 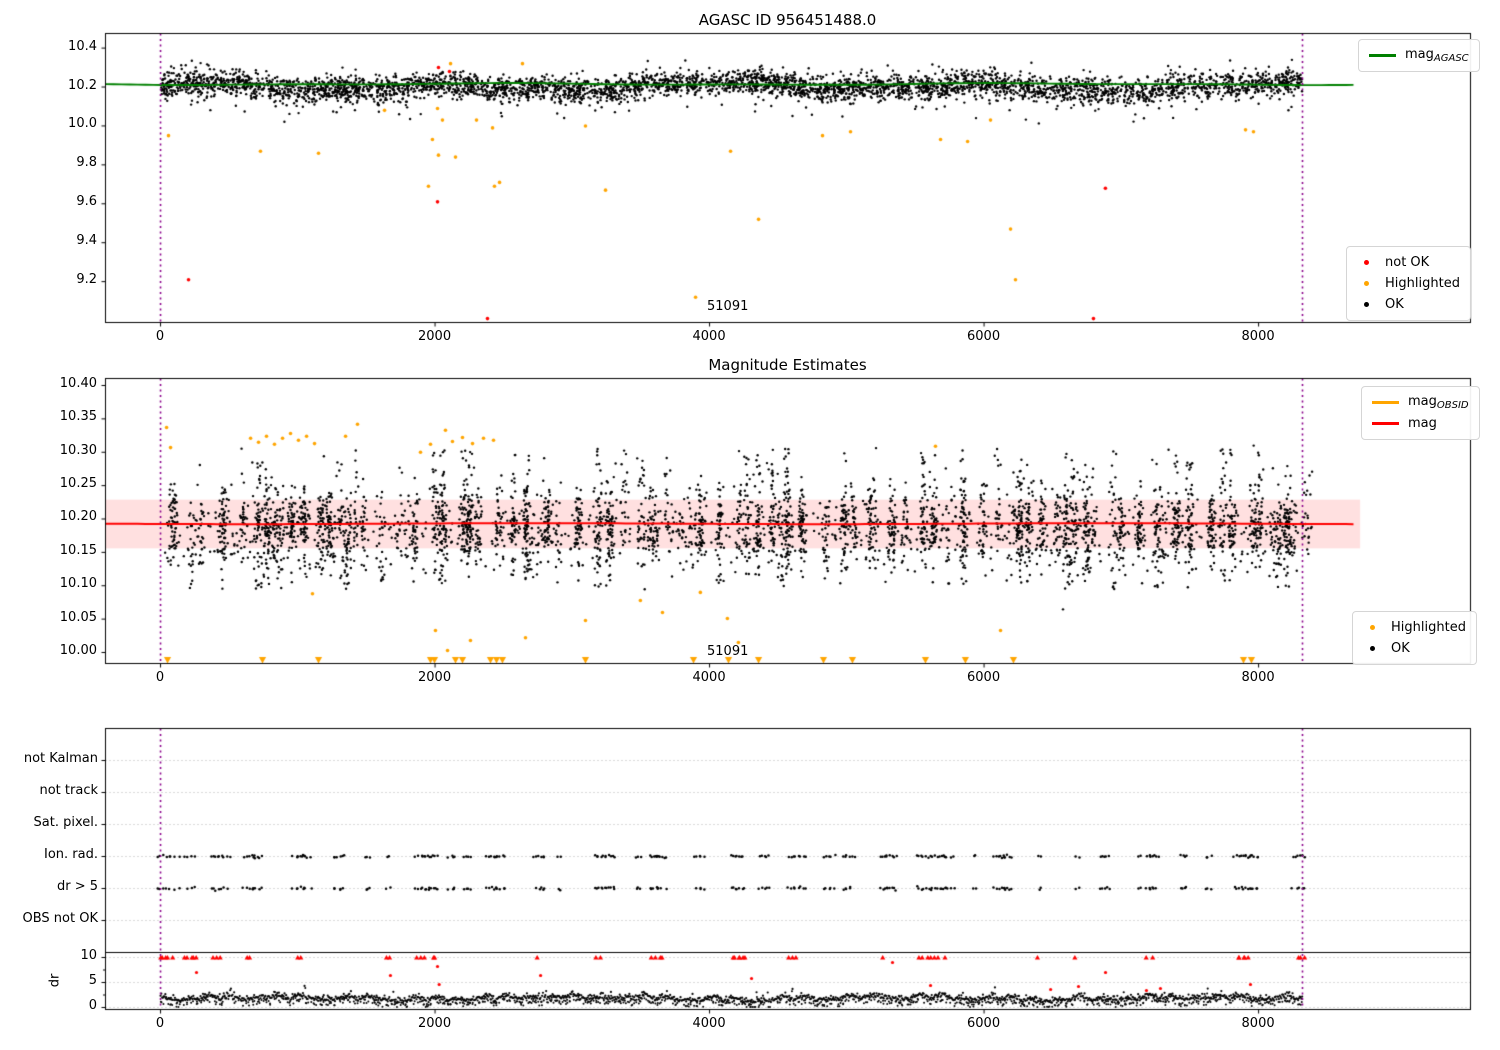 What do you see at coordinates (65, 822) in the screenshot?
I see `flag-row-label-2: Sat. pixel.` at bounding box center [65, 822].